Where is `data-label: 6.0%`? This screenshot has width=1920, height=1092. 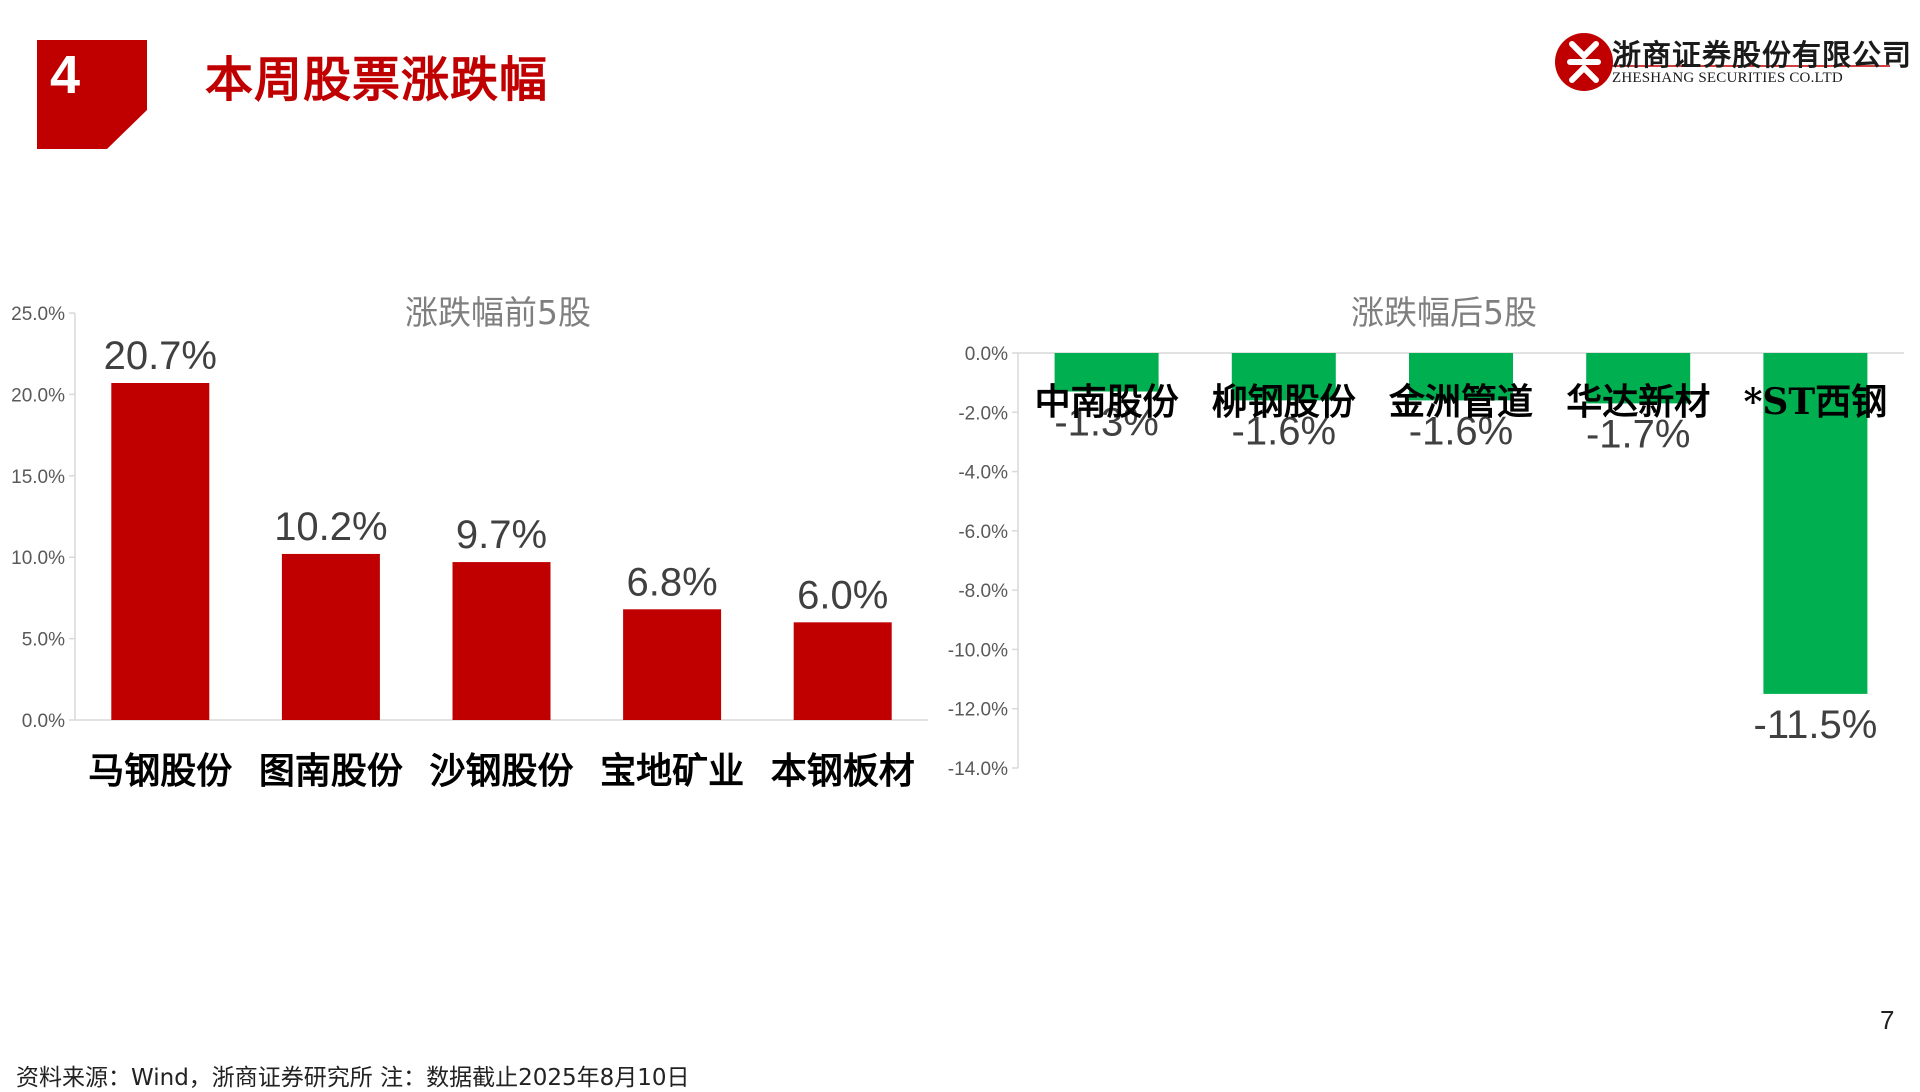
data-label: 6.0% is located at coordinates (842, 595).